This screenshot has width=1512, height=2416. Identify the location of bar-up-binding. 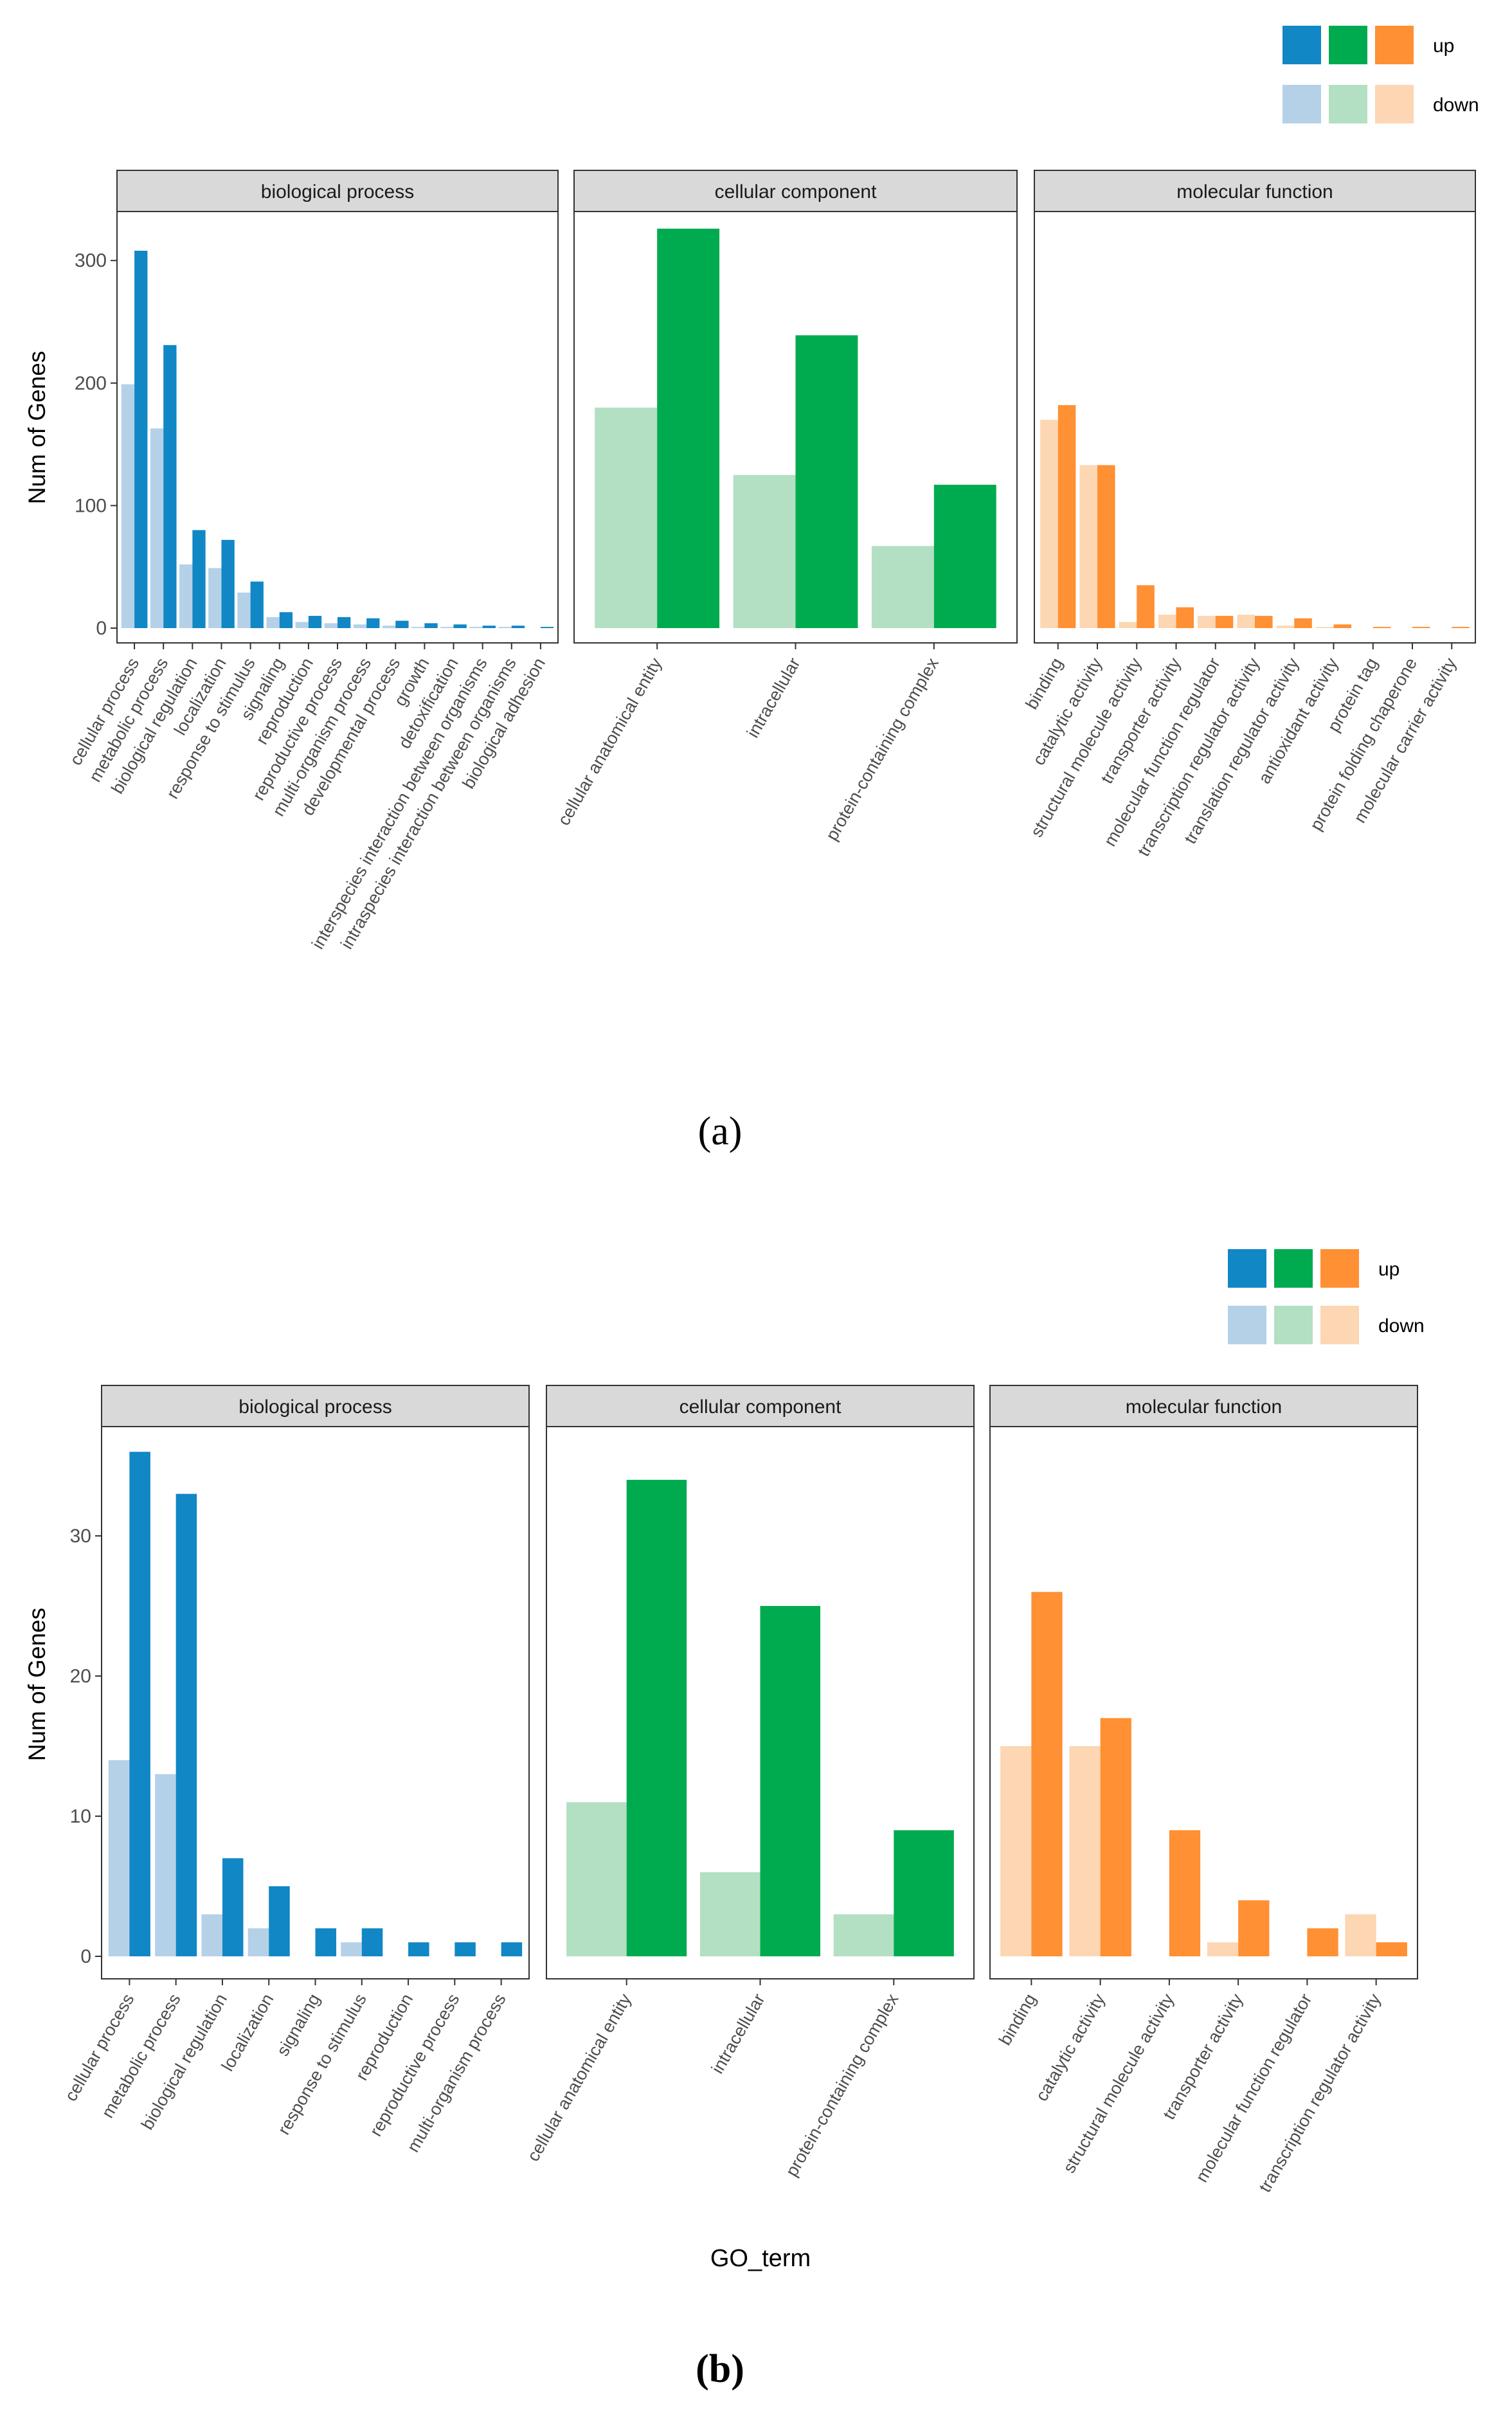
(1067, 516).